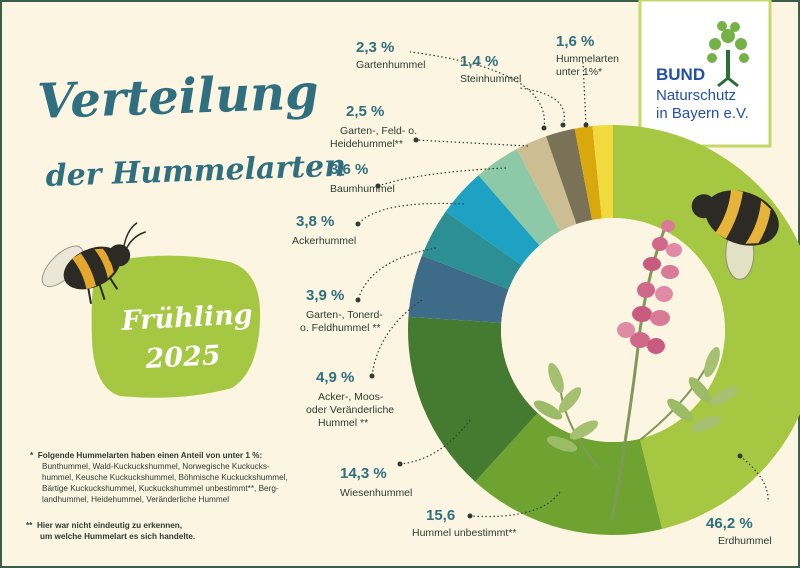 Image resolution: width=800 pixels, height=568 pixels. I want to click on value-label-steinhummel: 1,4 %, so click(479, 61).